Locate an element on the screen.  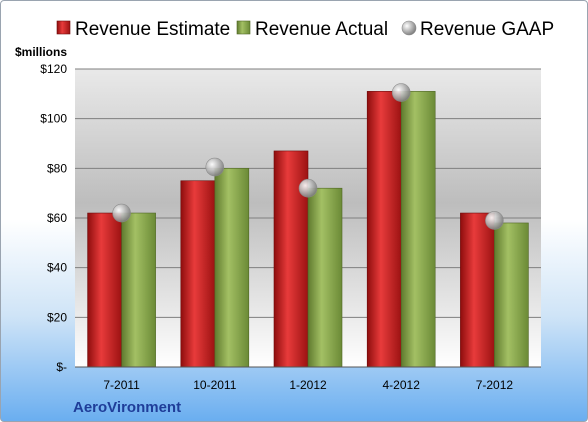
company-name: AeroVironment is located at coordinates (127, 407).